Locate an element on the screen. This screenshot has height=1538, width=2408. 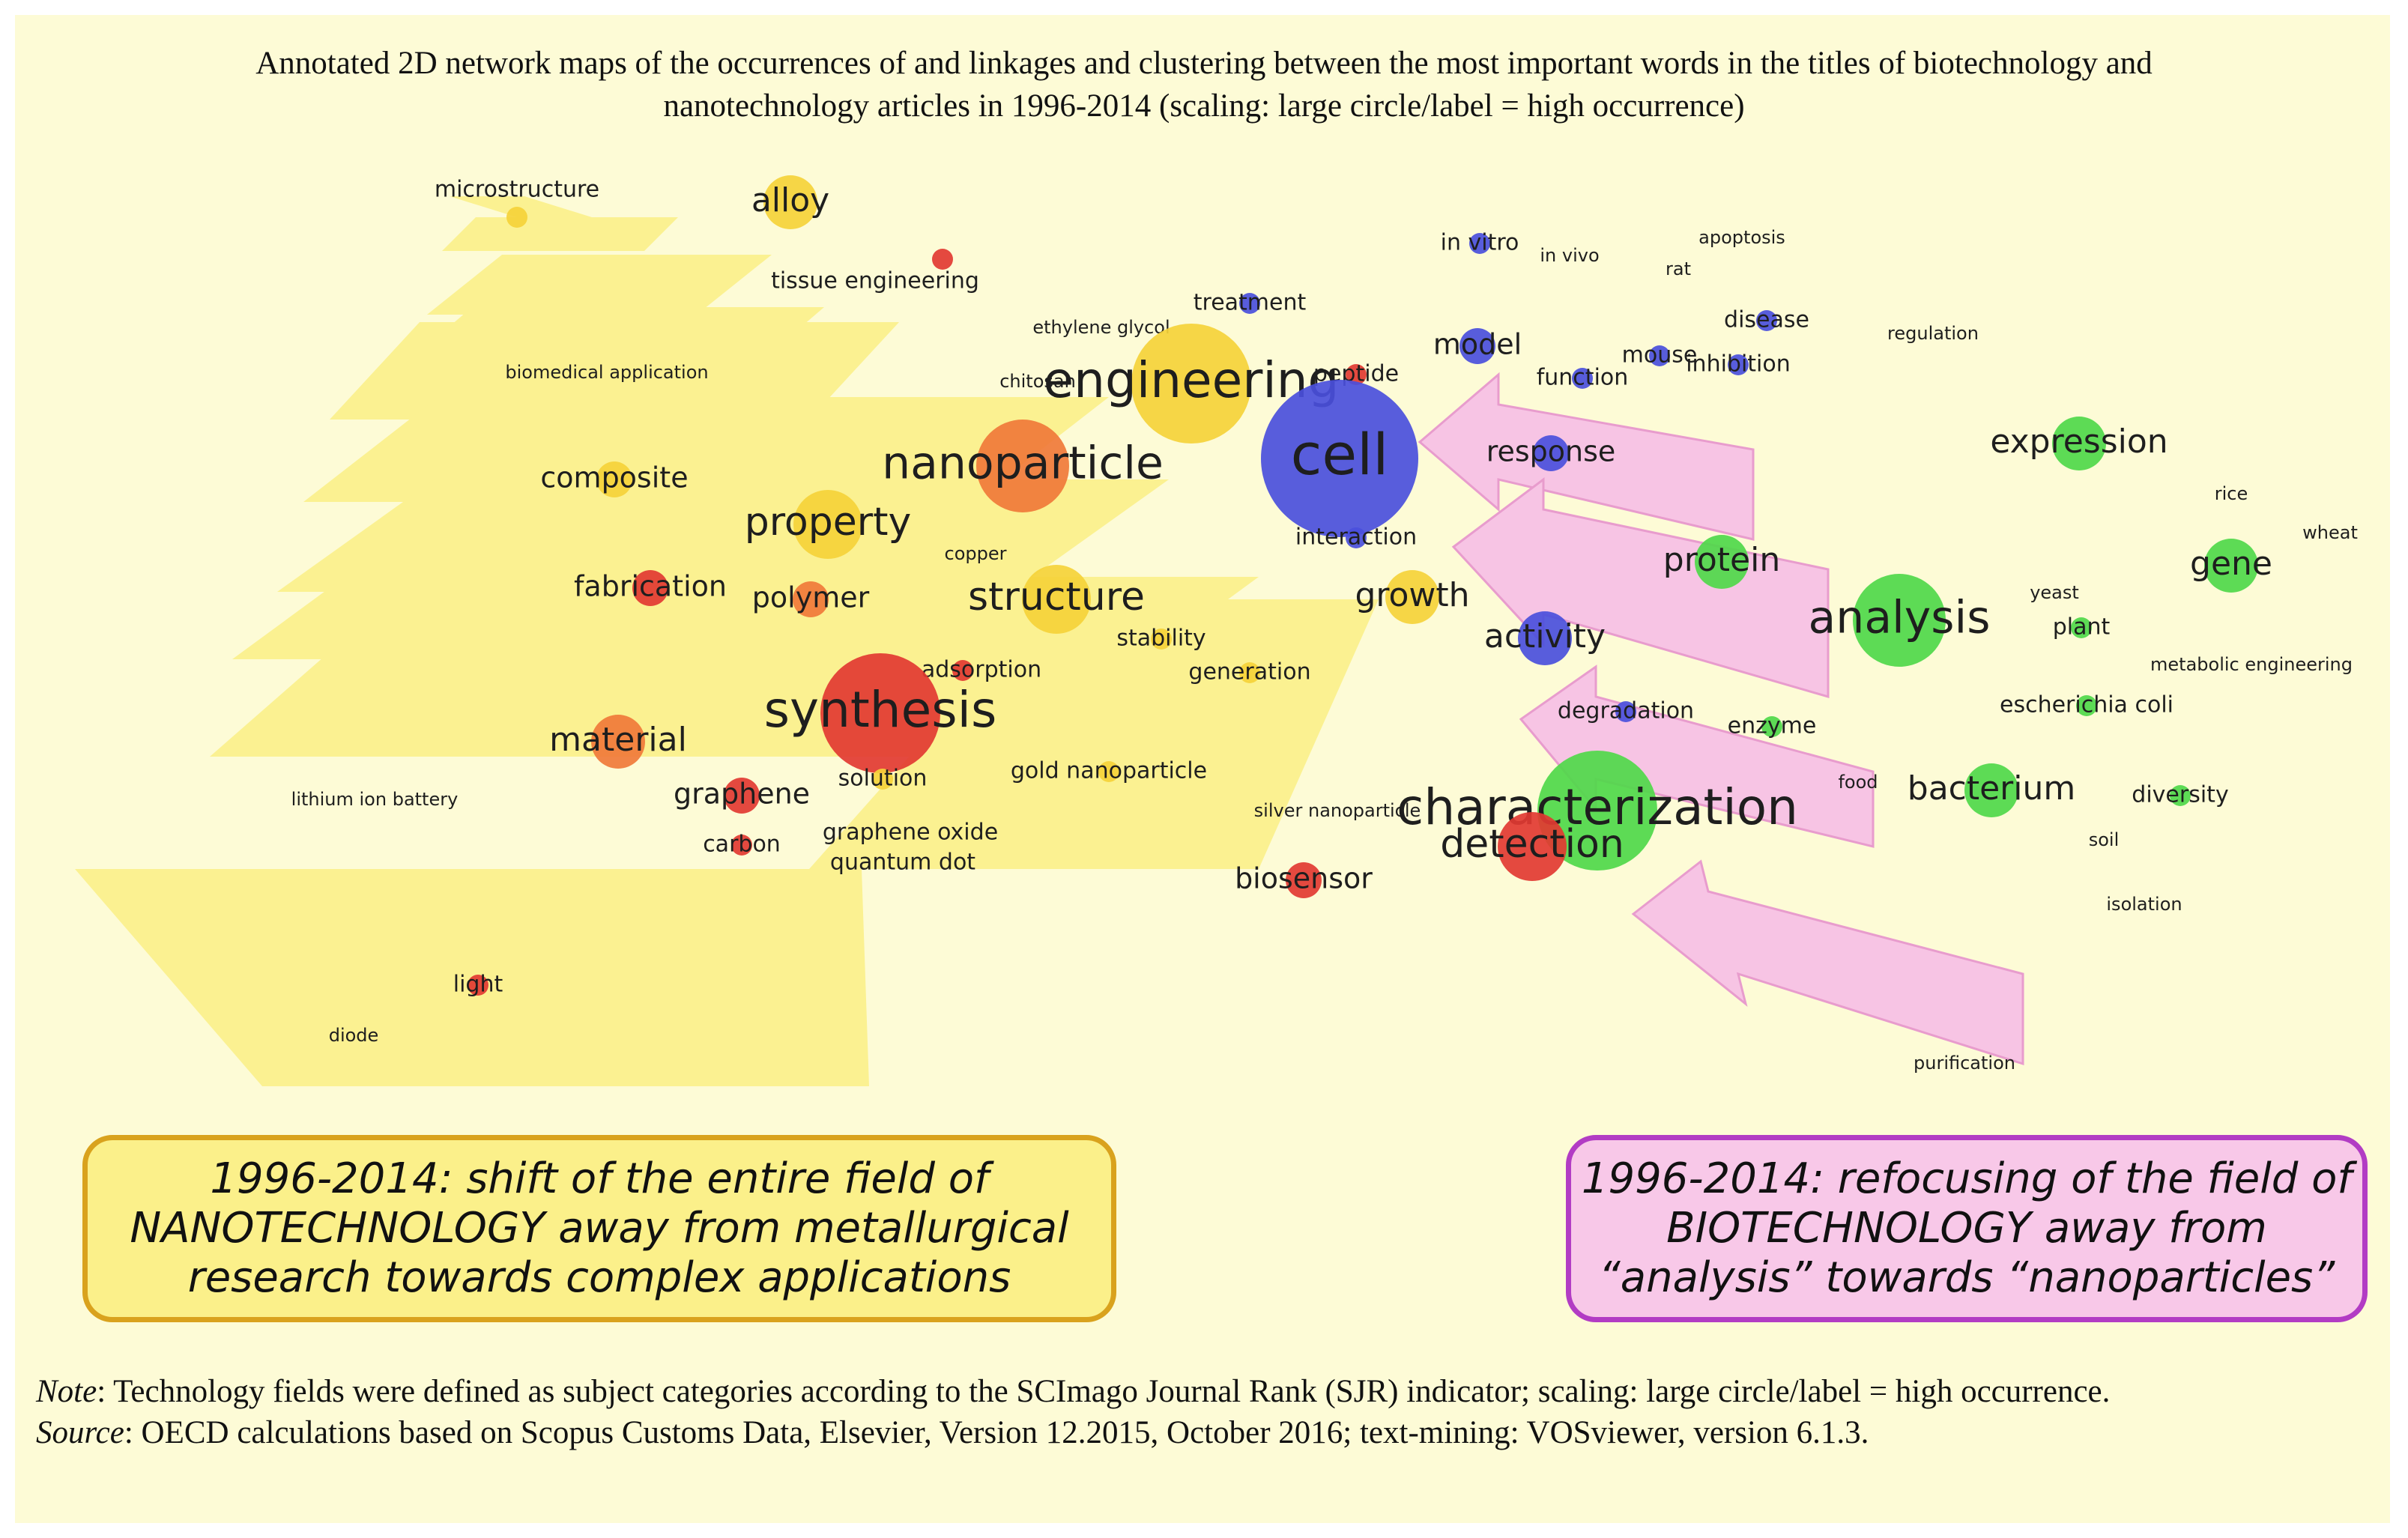
node-circle-disease is located at coordinates (1767, 320).